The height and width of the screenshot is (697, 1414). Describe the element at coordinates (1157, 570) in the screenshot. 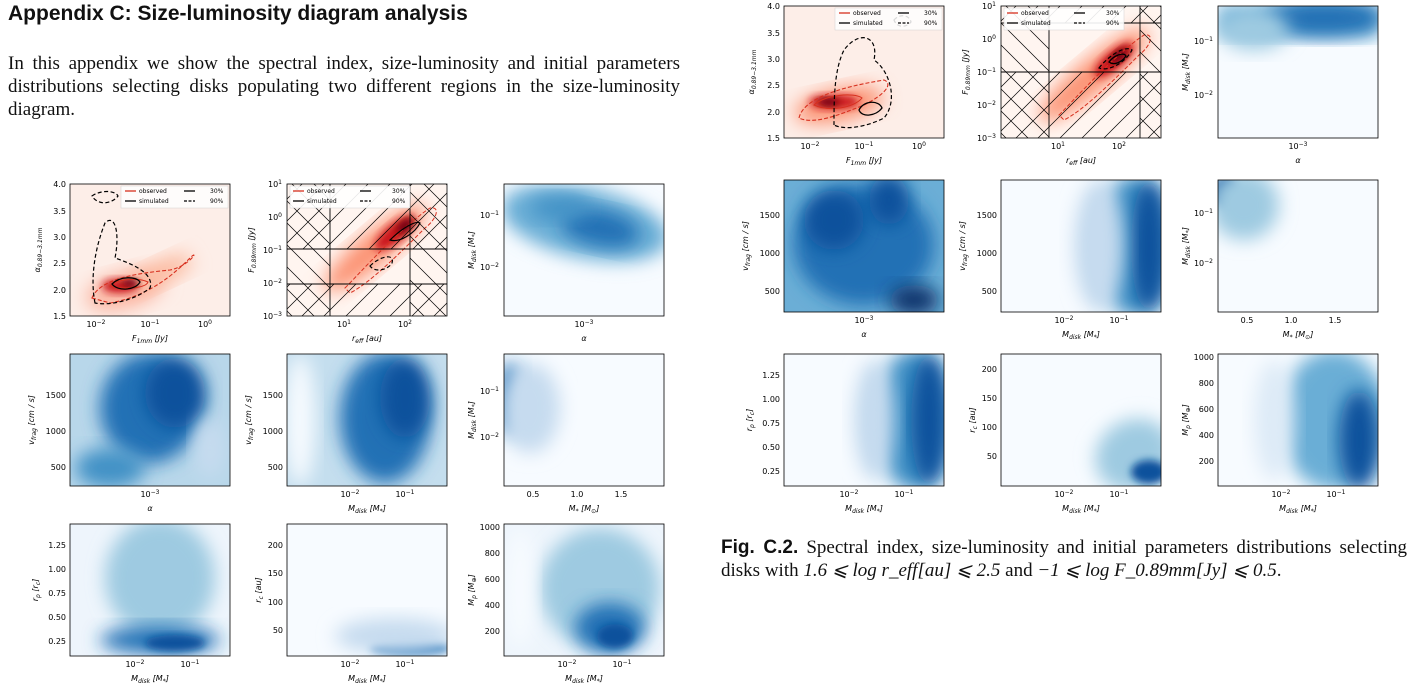

I see `caption-cond2: −1 ⩽ log F_0.89mm[Jy] ⩽ 0.5` at that location.